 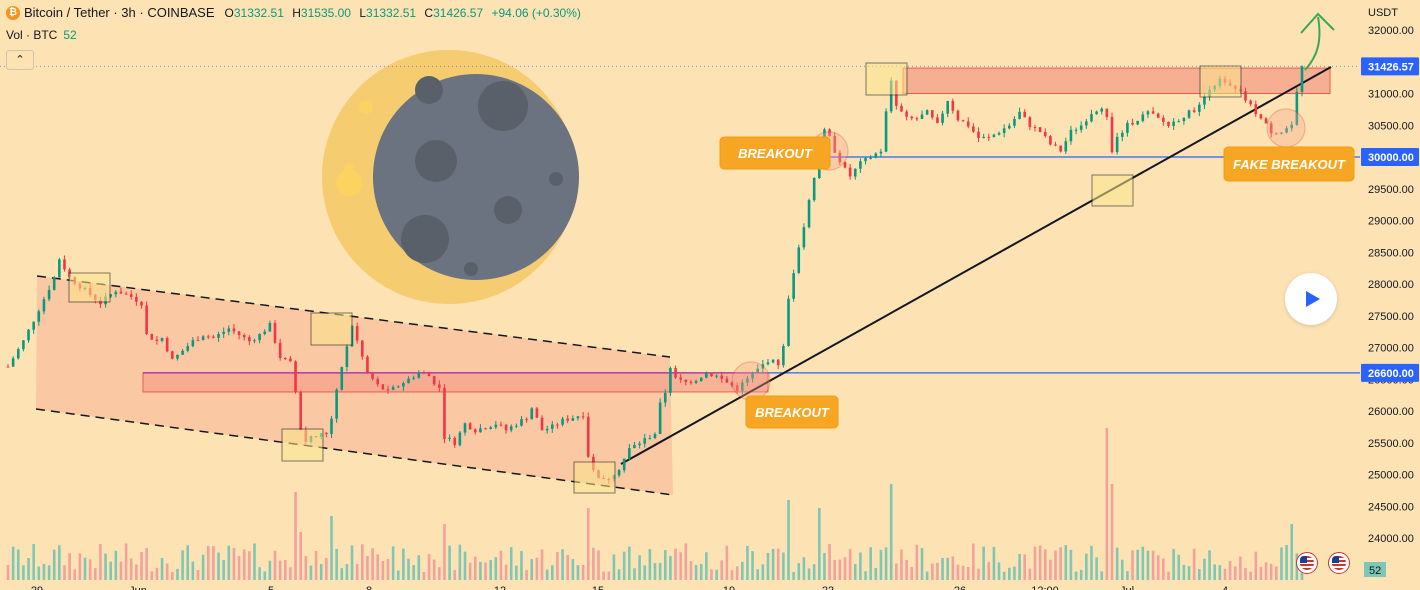 What do you see at coordinates (1286, 128) in the screenshot?
I see `breakout-circle` at bounding box center [1286, 128].